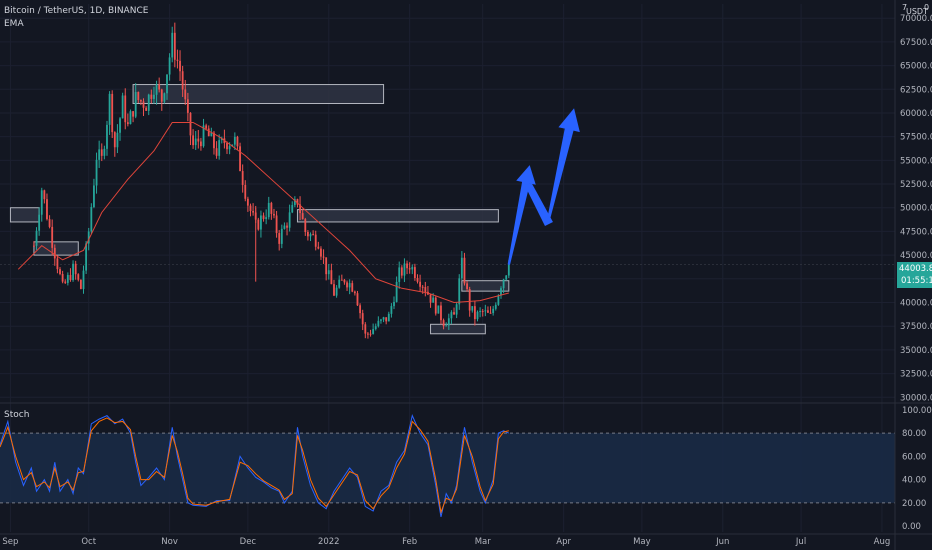 This screenshot has width=932, height=550. What do you see at coordinates (248, 542) in the screenshot?
I see `time-tick-label: Dec` at bounding box center [248, 542].